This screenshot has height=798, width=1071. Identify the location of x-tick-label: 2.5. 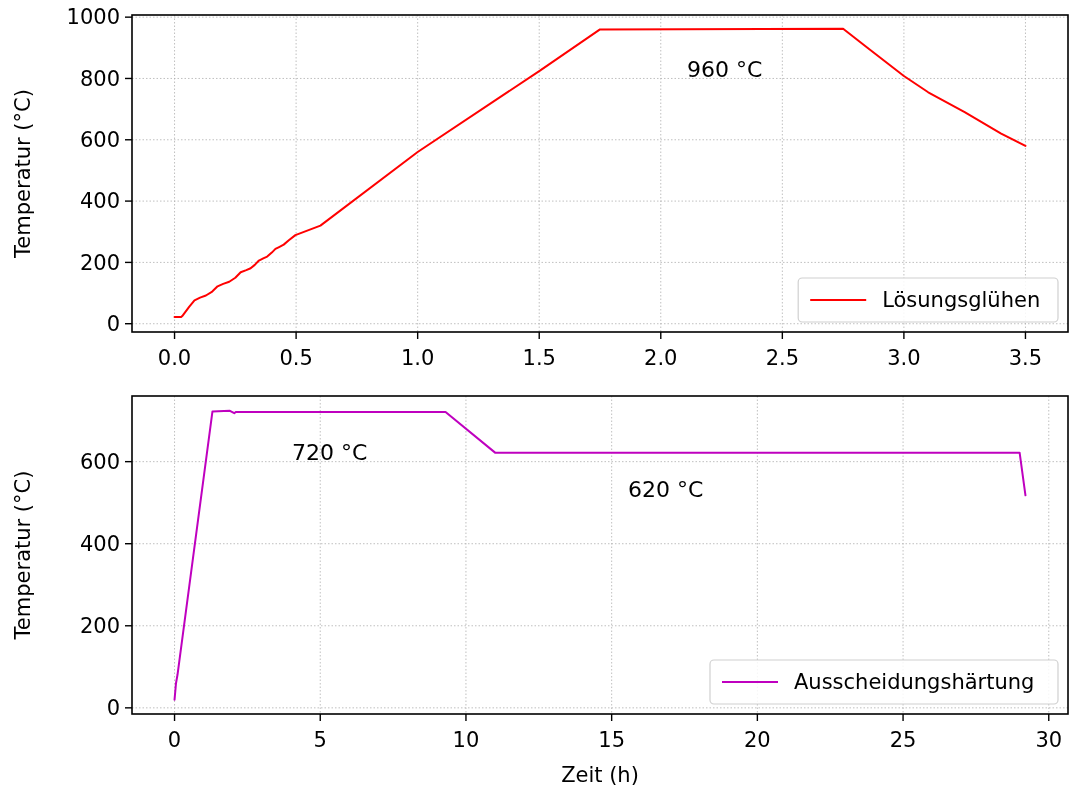
(782, 358).